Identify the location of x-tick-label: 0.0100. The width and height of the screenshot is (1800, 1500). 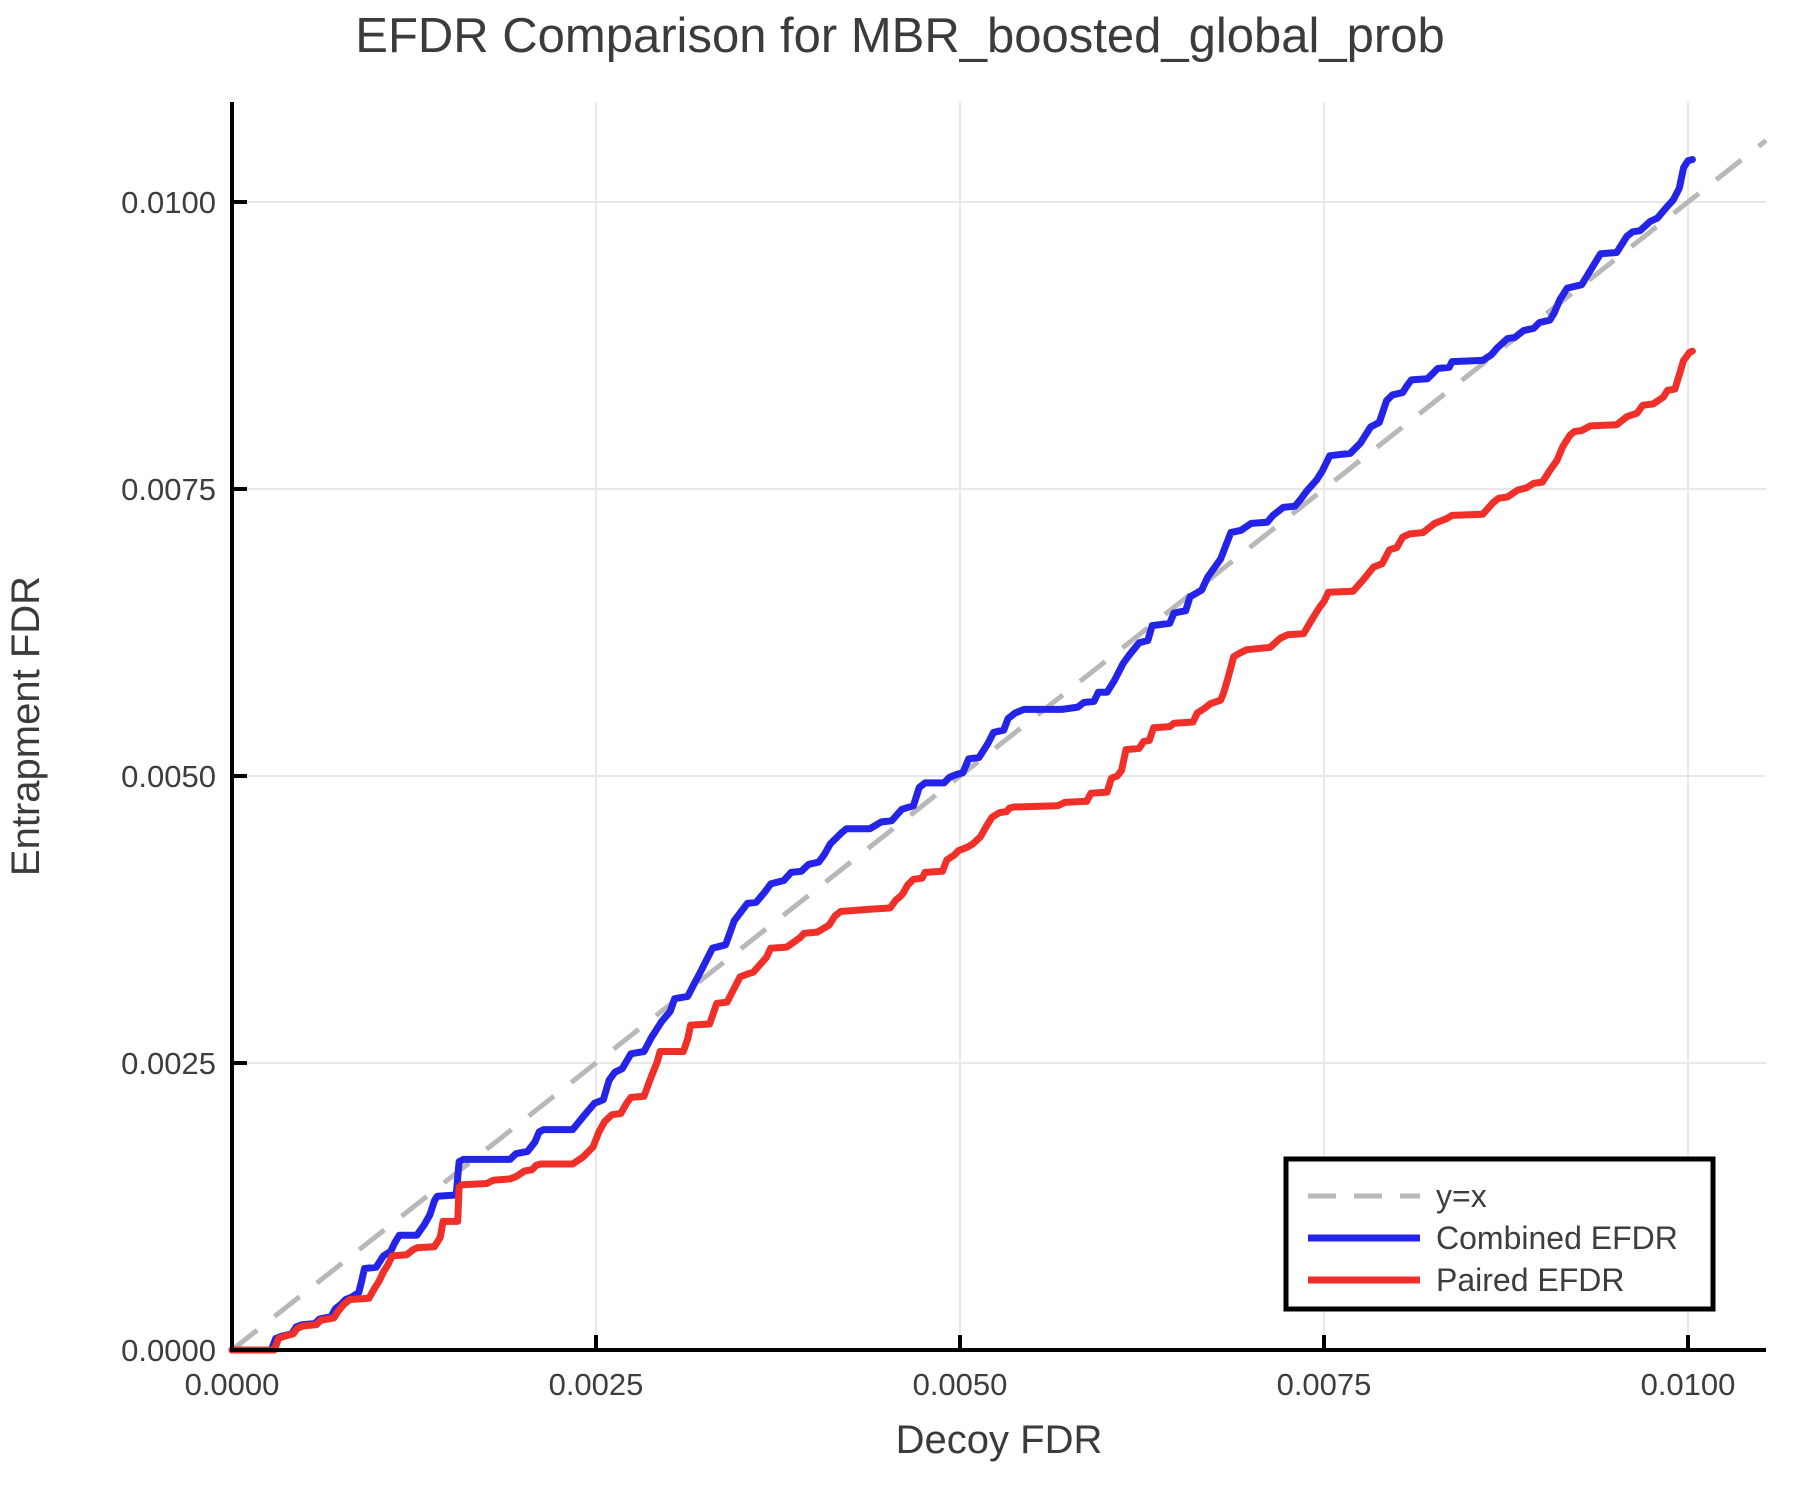
(1688, 1384).